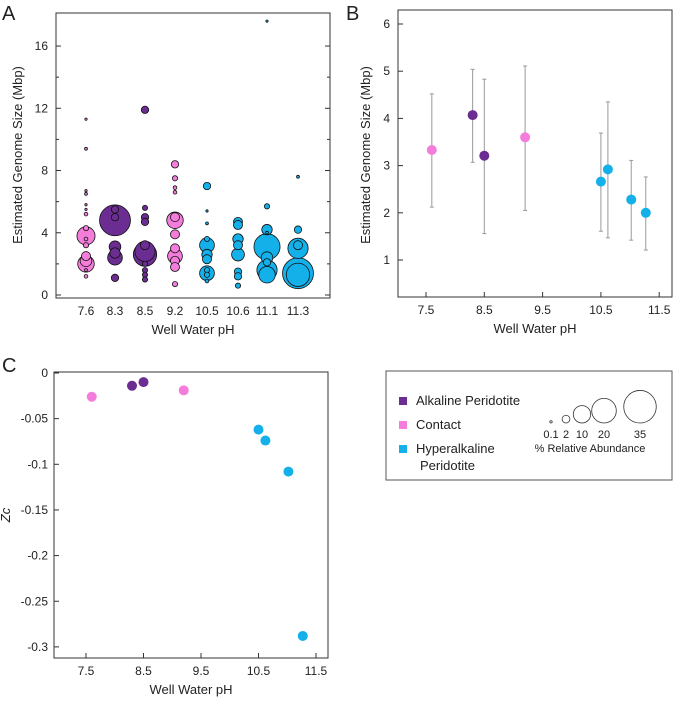  I want to click on y-axis-label-a: Estimated Genome Size (Mbp), so click(17, 155).